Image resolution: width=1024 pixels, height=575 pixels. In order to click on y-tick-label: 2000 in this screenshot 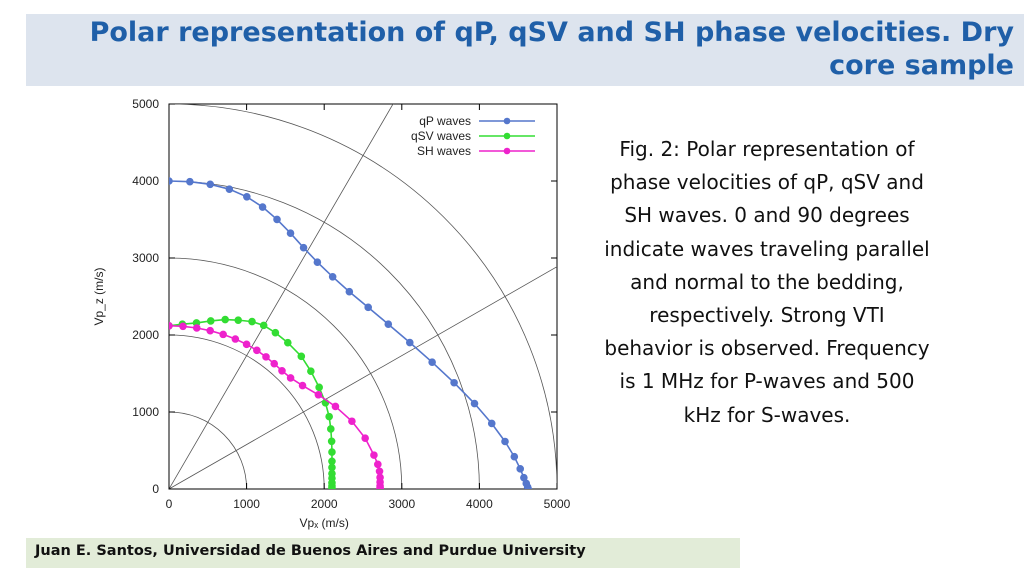, I will do `click(145, 335)`.